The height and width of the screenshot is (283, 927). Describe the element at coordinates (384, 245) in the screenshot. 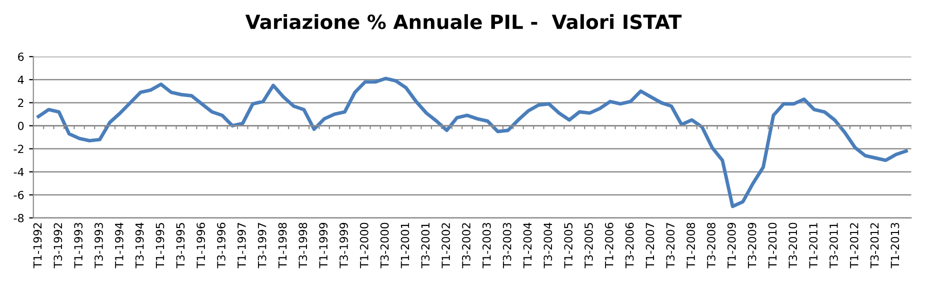

I see `x-tick-label: T3-2000` at that location.